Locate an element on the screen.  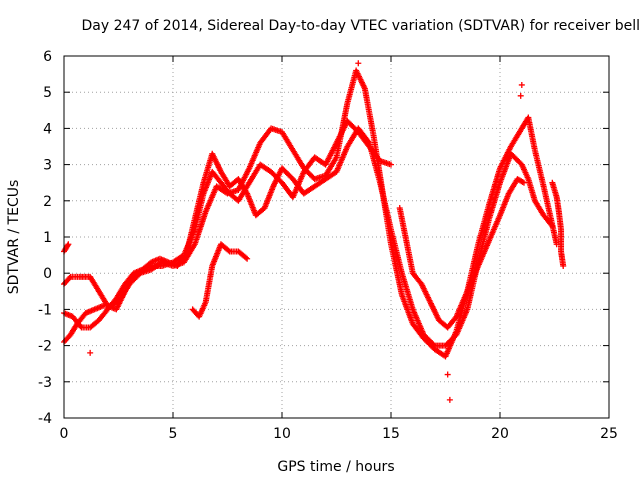
x-tick-label: 20 is located at coordinates (500, 434).